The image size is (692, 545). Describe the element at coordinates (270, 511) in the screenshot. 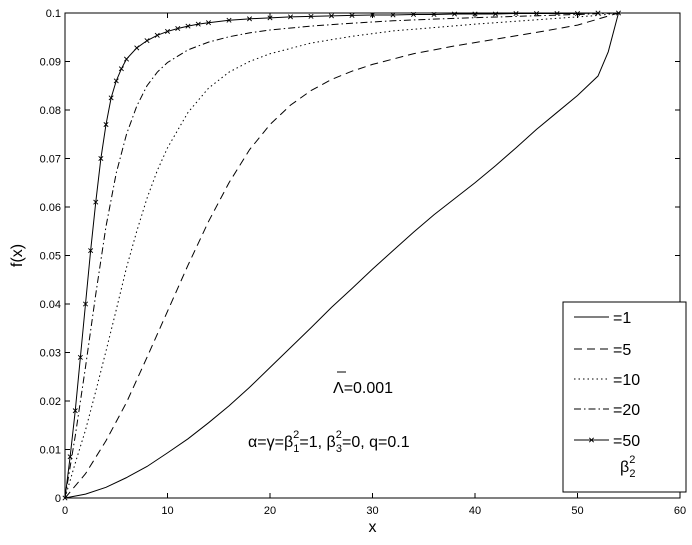

I see `x-tick-label: 20` at that location.